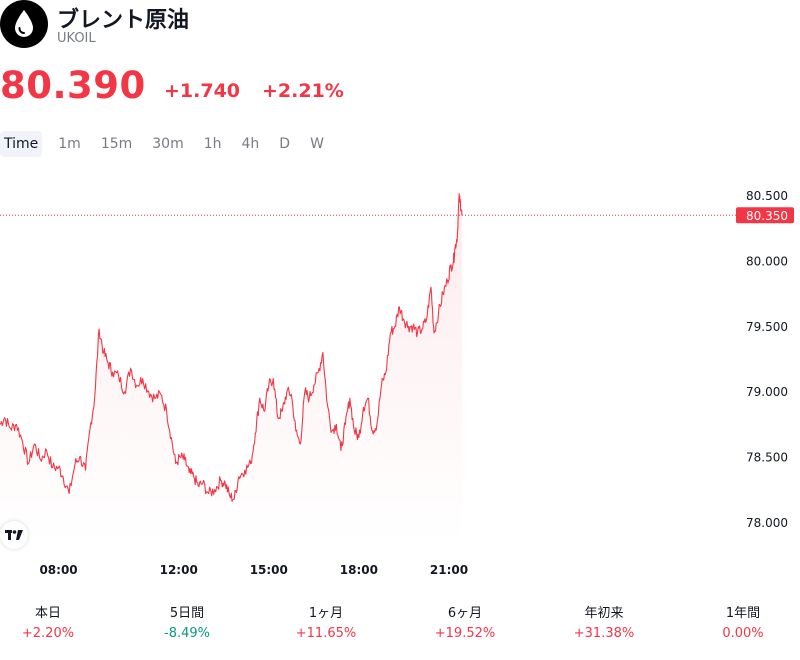 The image size is (800, 660). Describe the element at coordinates (123, 20) in the screenshot. I see `page-title: ブレント原油` at that location.